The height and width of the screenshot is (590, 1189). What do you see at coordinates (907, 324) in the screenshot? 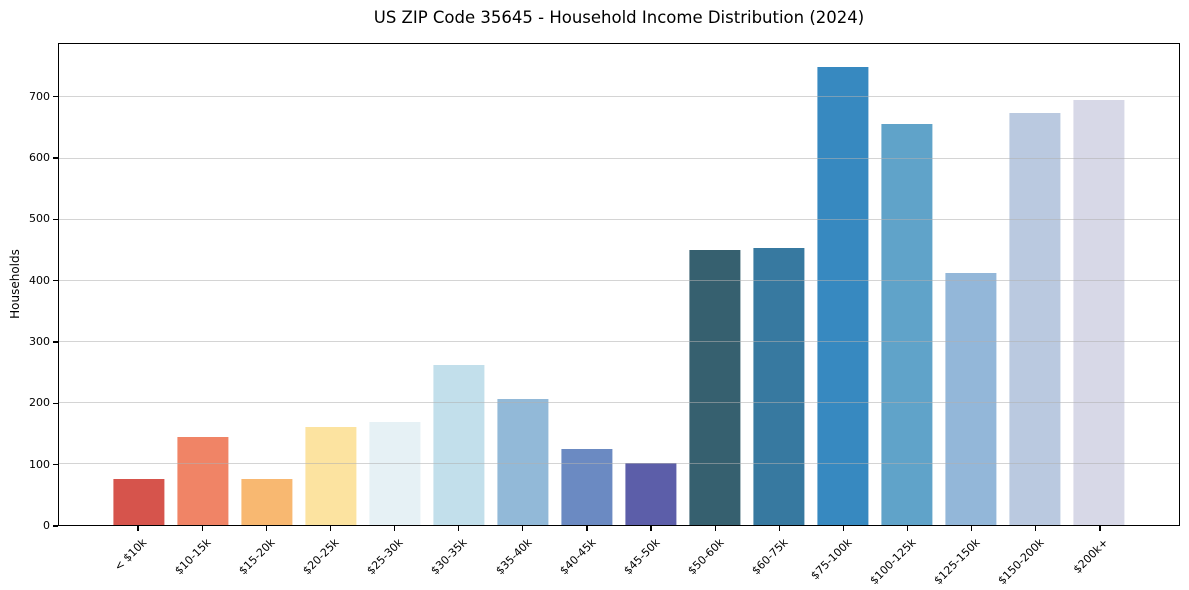
I see `bar-$100-125k` at bounding box center [907, 324].